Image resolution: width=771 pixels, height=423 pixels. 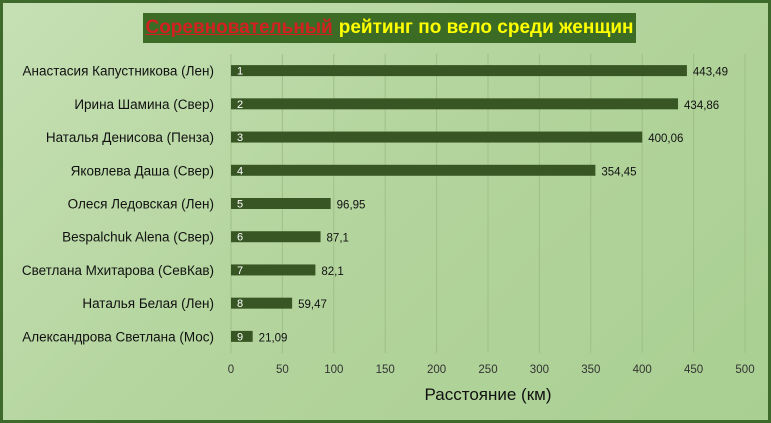 What do you see at coordinates (590, 370) in the screenshot?
I see `x-tick-label: 350` at bounding box center [590, 370].